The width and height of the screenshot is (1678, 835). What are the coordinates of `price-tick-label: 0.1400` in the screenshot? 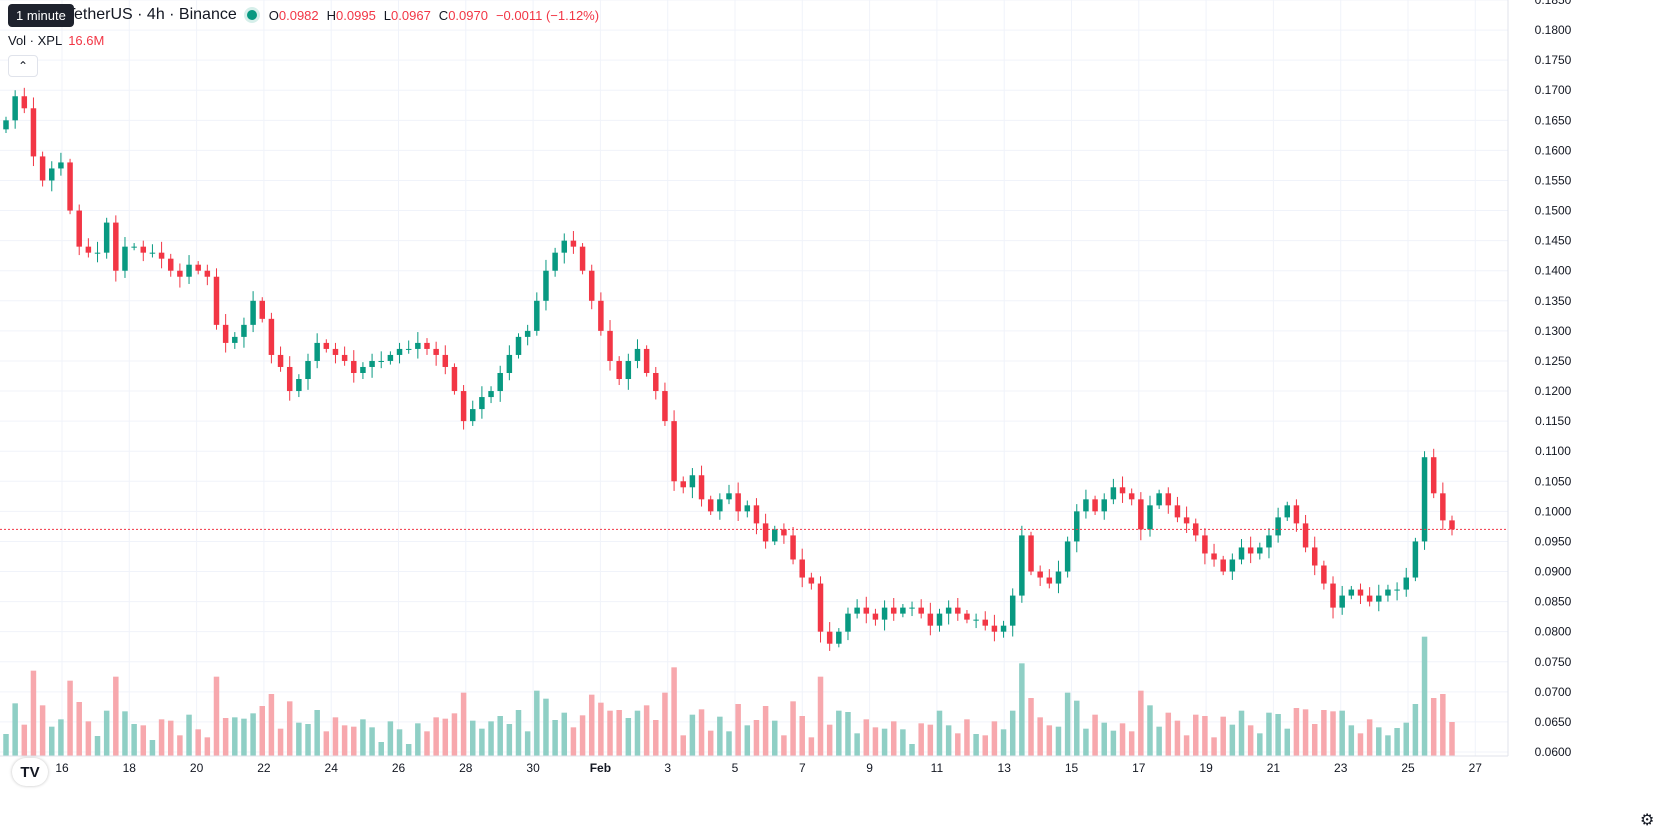 It's located at (1553, 271).